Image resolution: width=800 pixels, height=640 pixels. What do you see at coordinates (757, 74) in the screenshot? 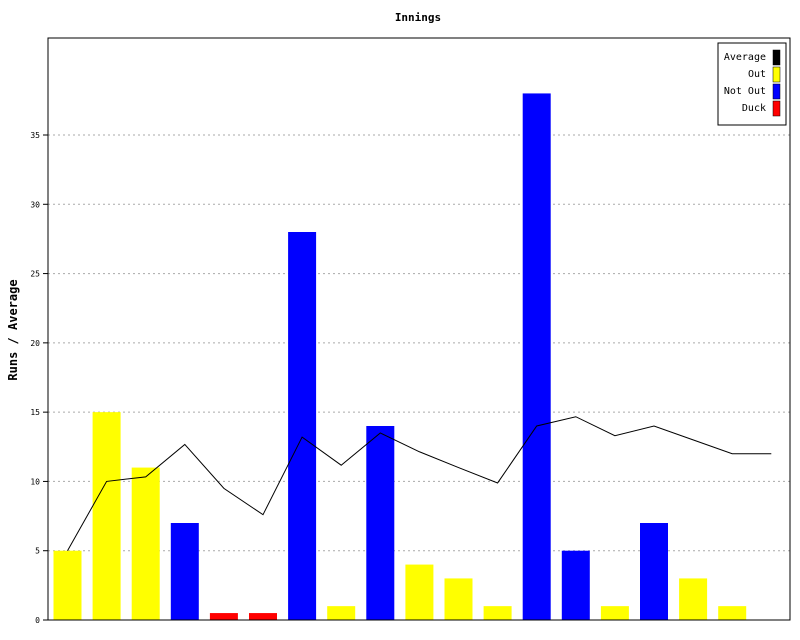
I see `legend-label: Out` at bounding box center [757, 74].